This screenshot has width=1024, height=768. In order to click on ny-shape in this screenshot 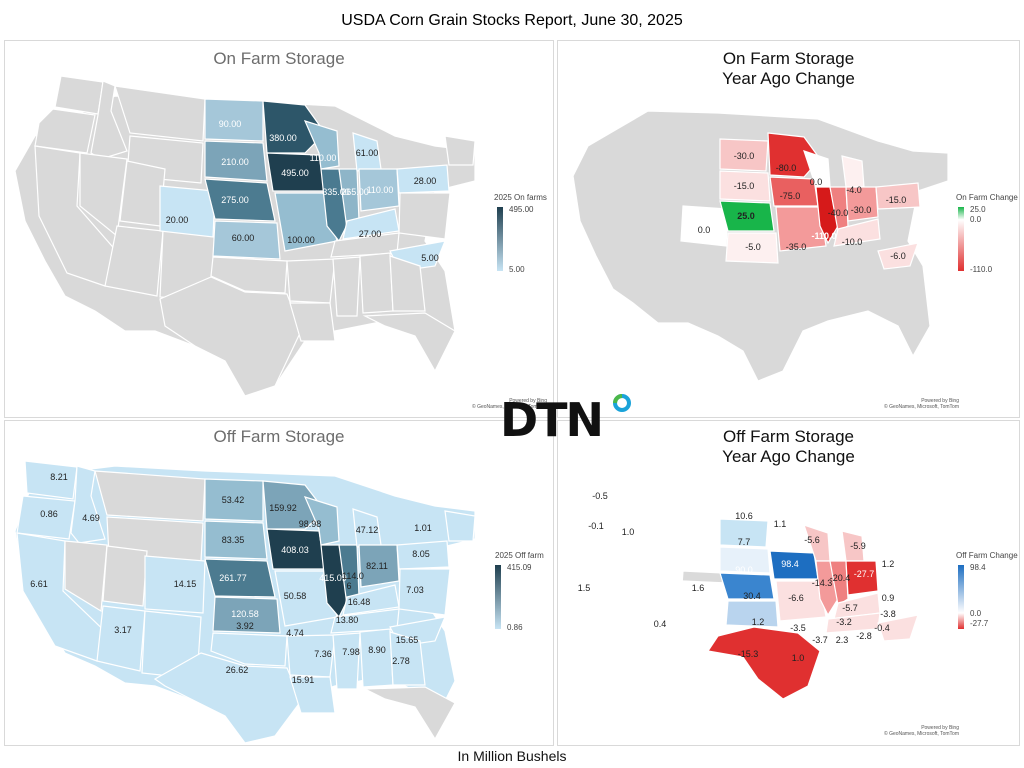, I will do `click(460, 526)`.